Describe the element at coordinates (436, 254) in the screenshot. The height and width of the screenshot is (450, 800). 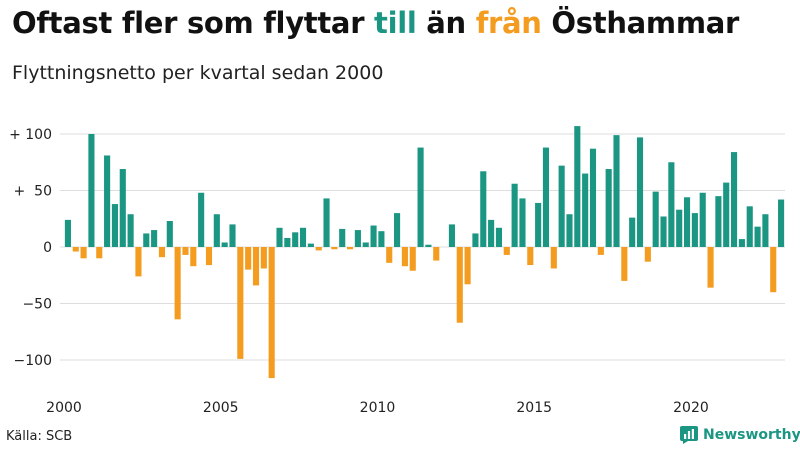
I see `bar: 2011 K4: -12` at that location.